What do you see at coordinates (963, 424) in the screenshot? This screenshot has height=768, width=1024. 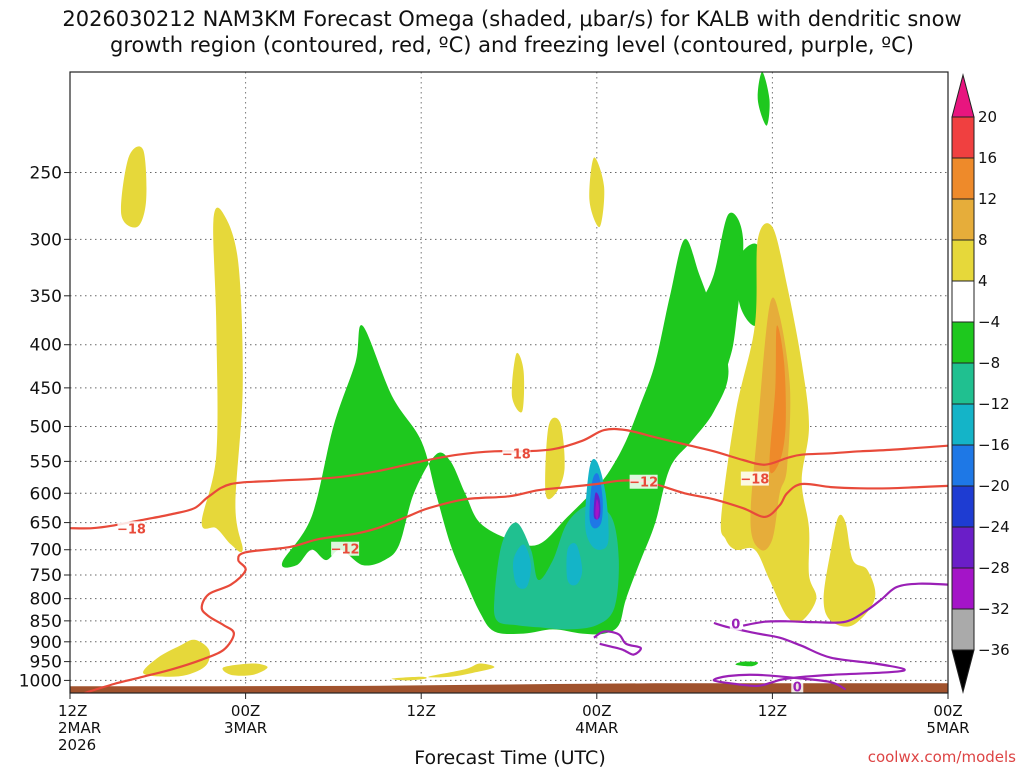 I see `colorbar-bin--16-to--12` at bounding box center [963, 424].